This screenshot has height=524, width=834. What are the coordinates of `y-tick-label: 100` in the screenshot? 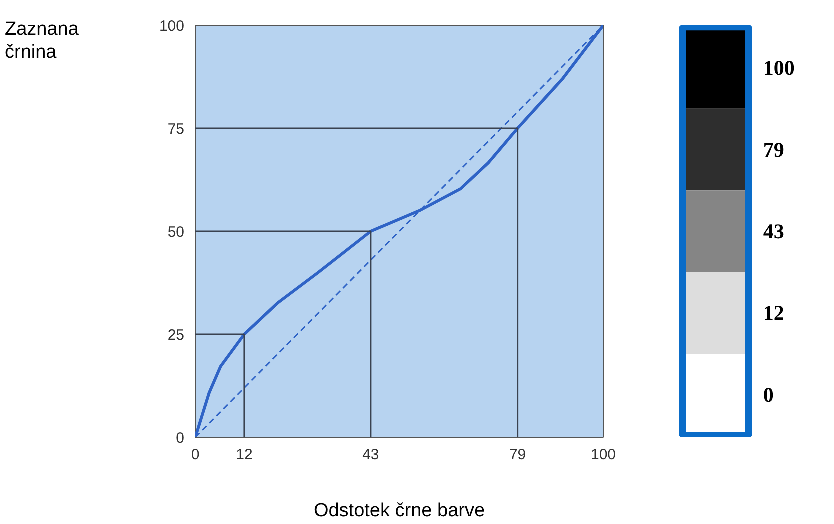 It's located at (172, 26).